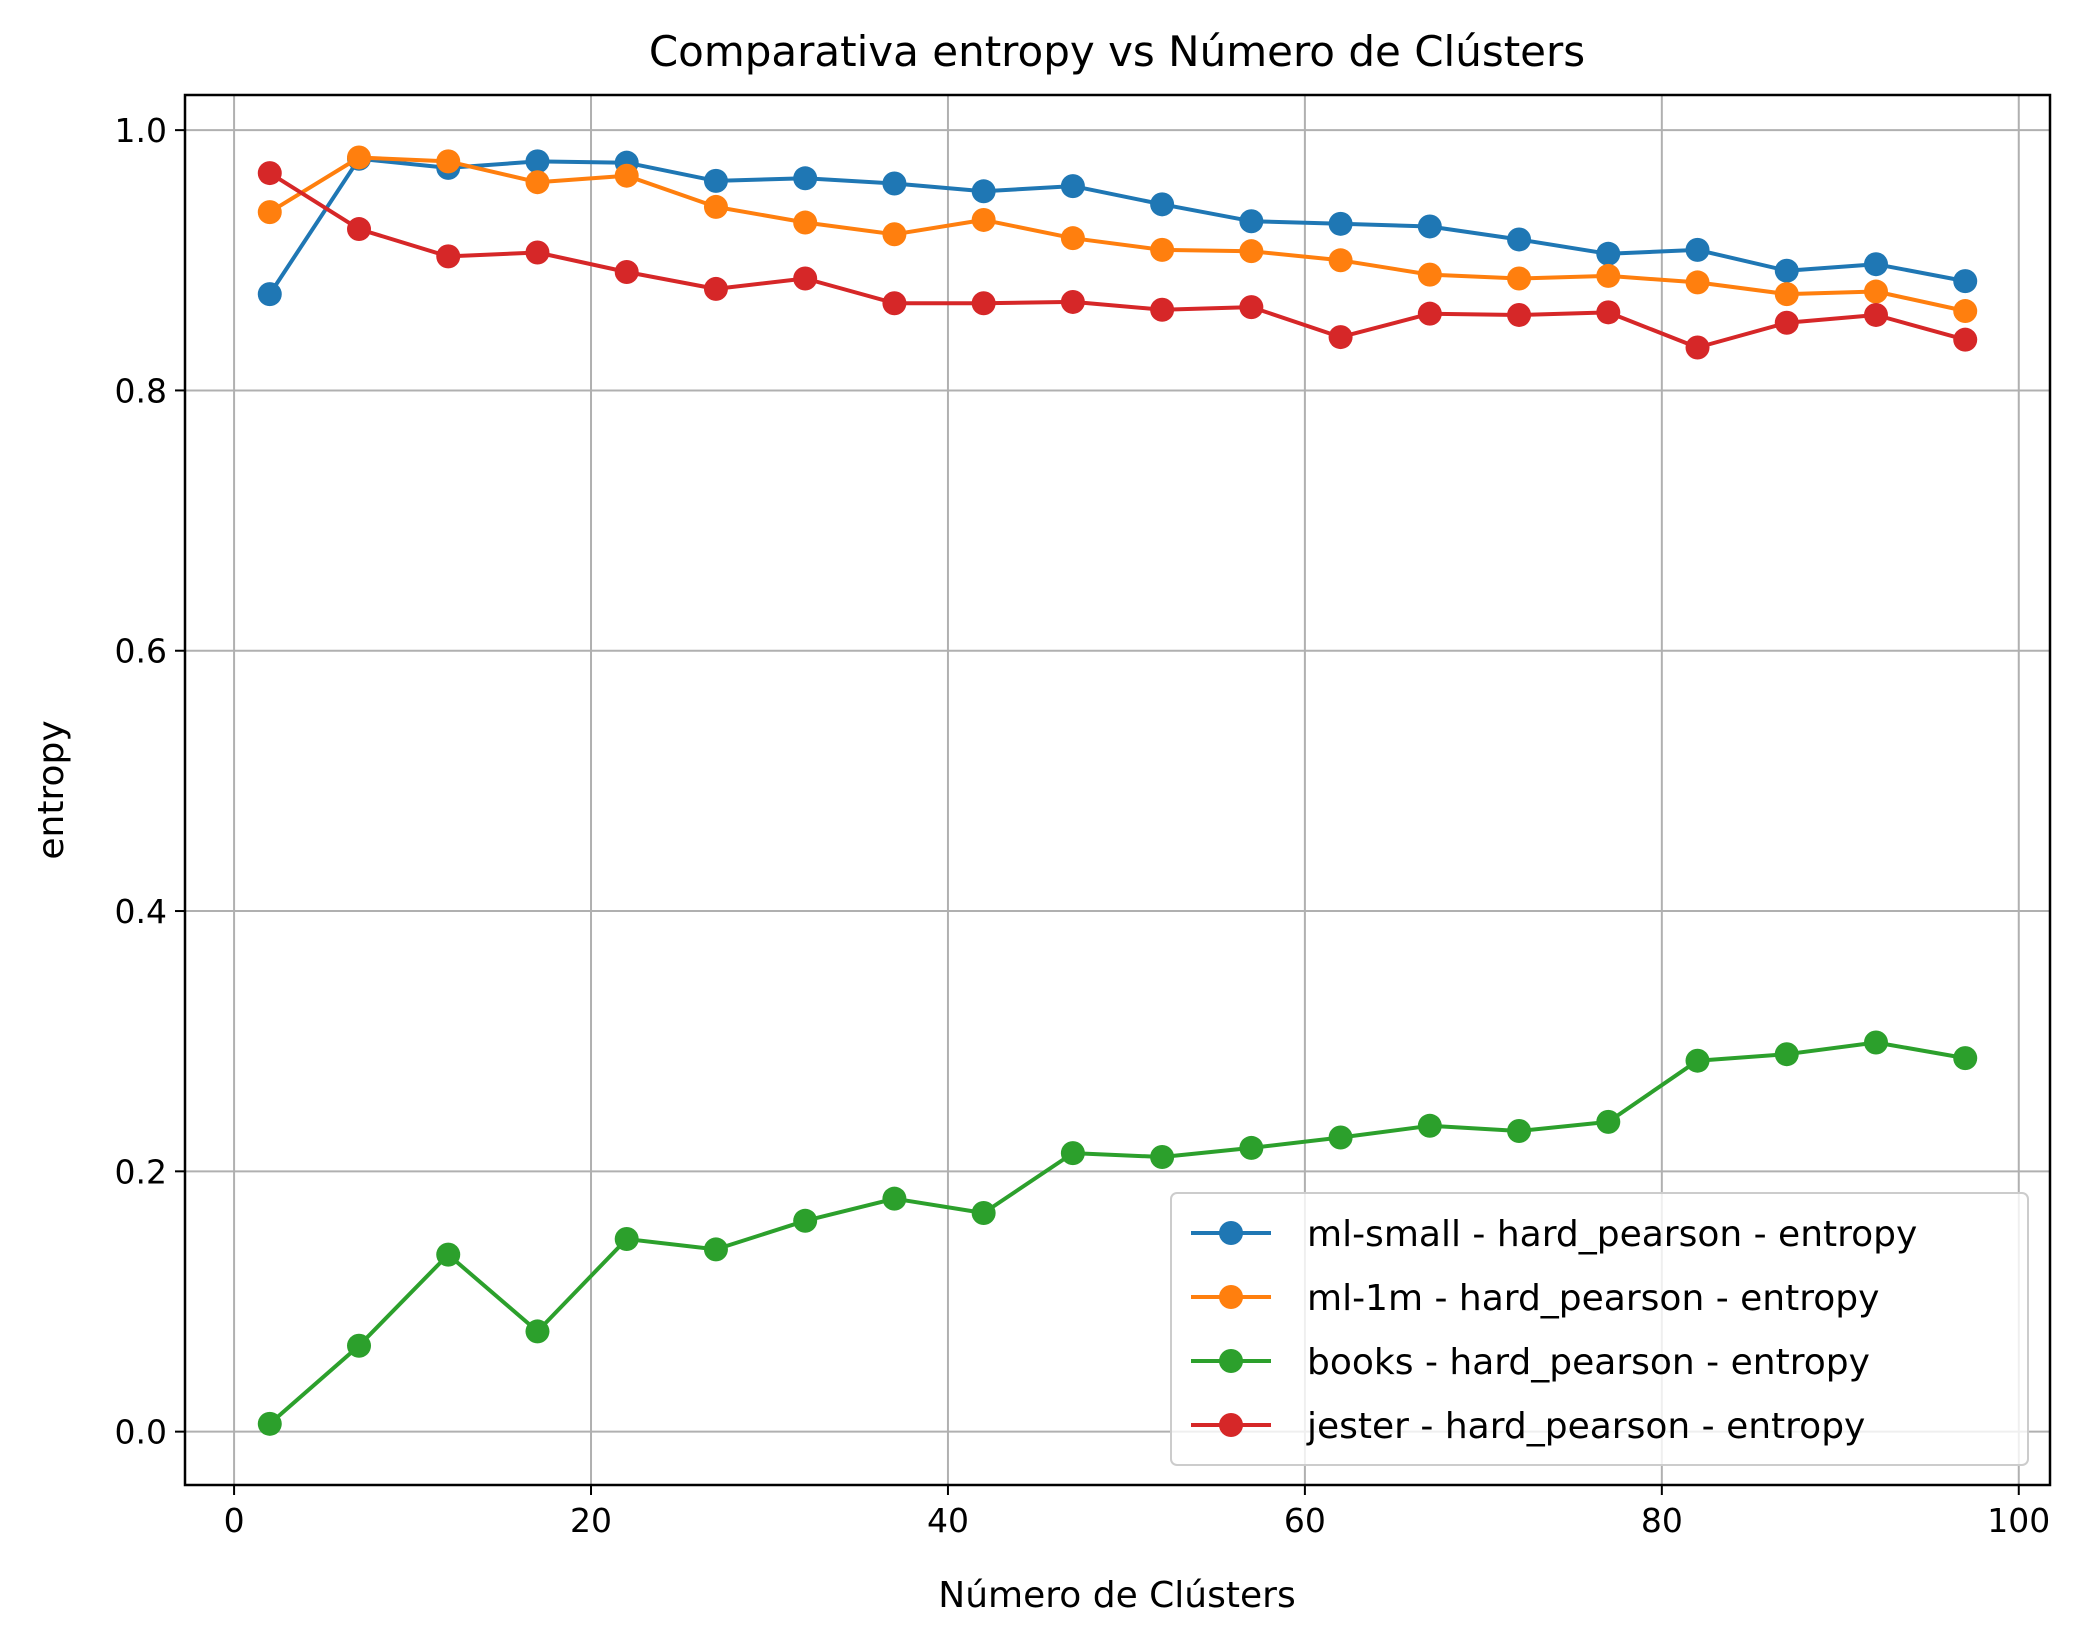 The height and width of the screenshot is (1640, 2082). Describe the element at coordinates (1305, 1520) in the screenshot. I see `x-tick-label: 60` at that location.